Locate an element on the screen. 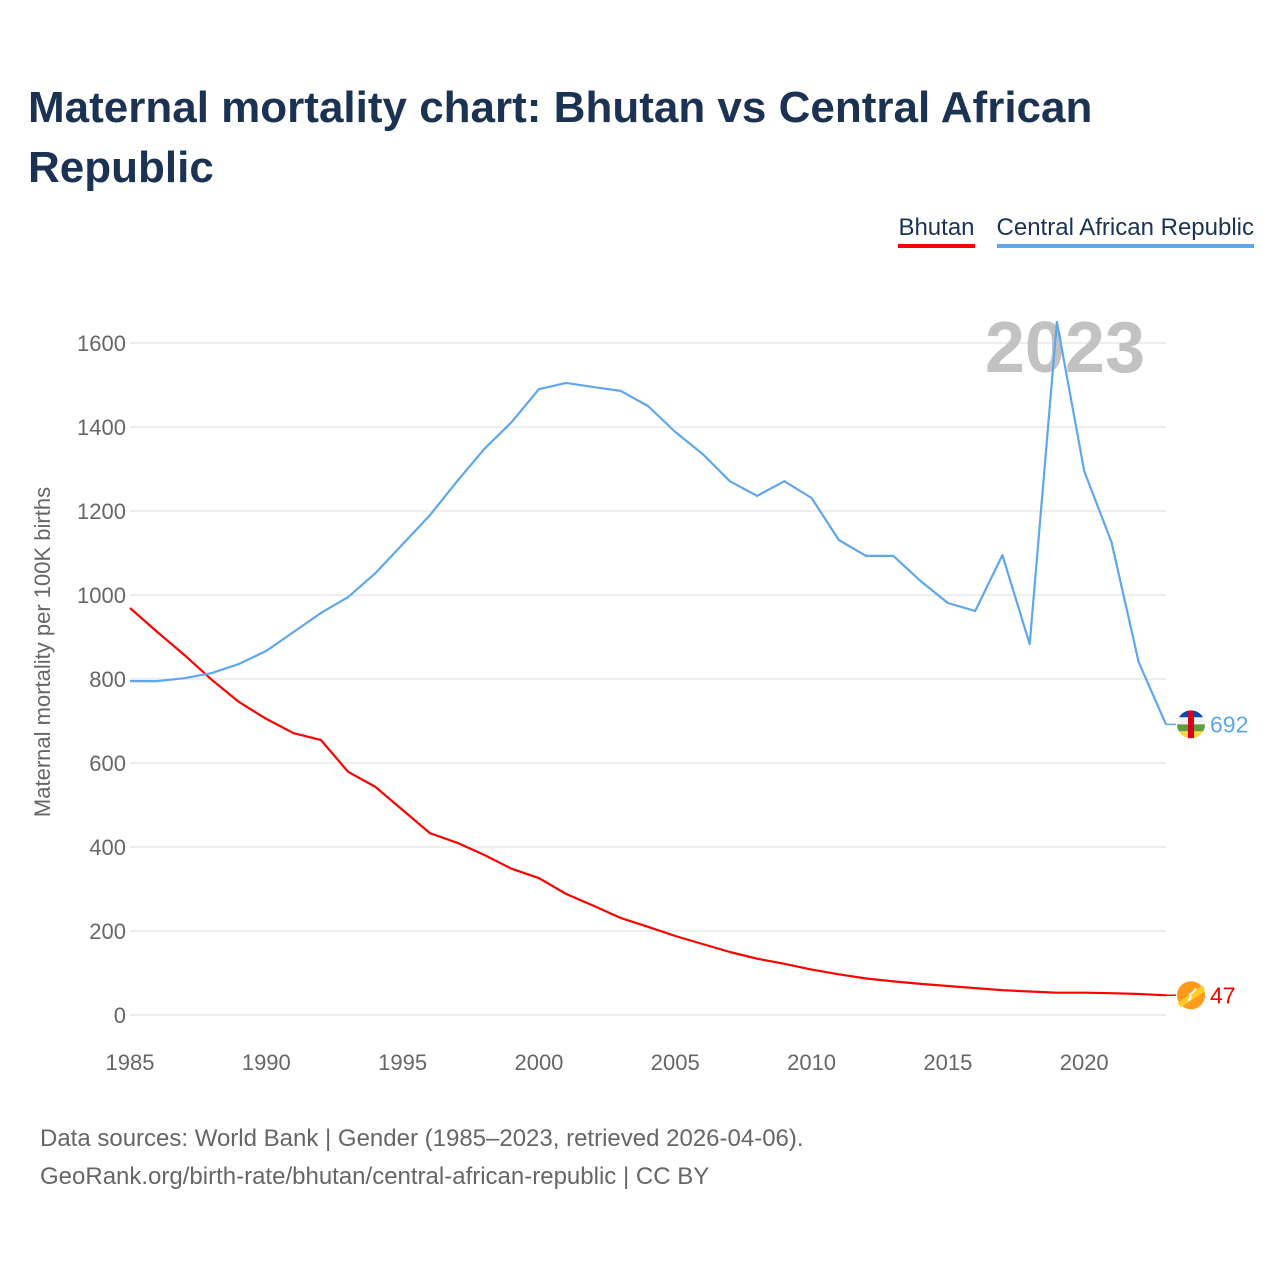  y-tick-label: 1000 is located at coordinates (101, 595).